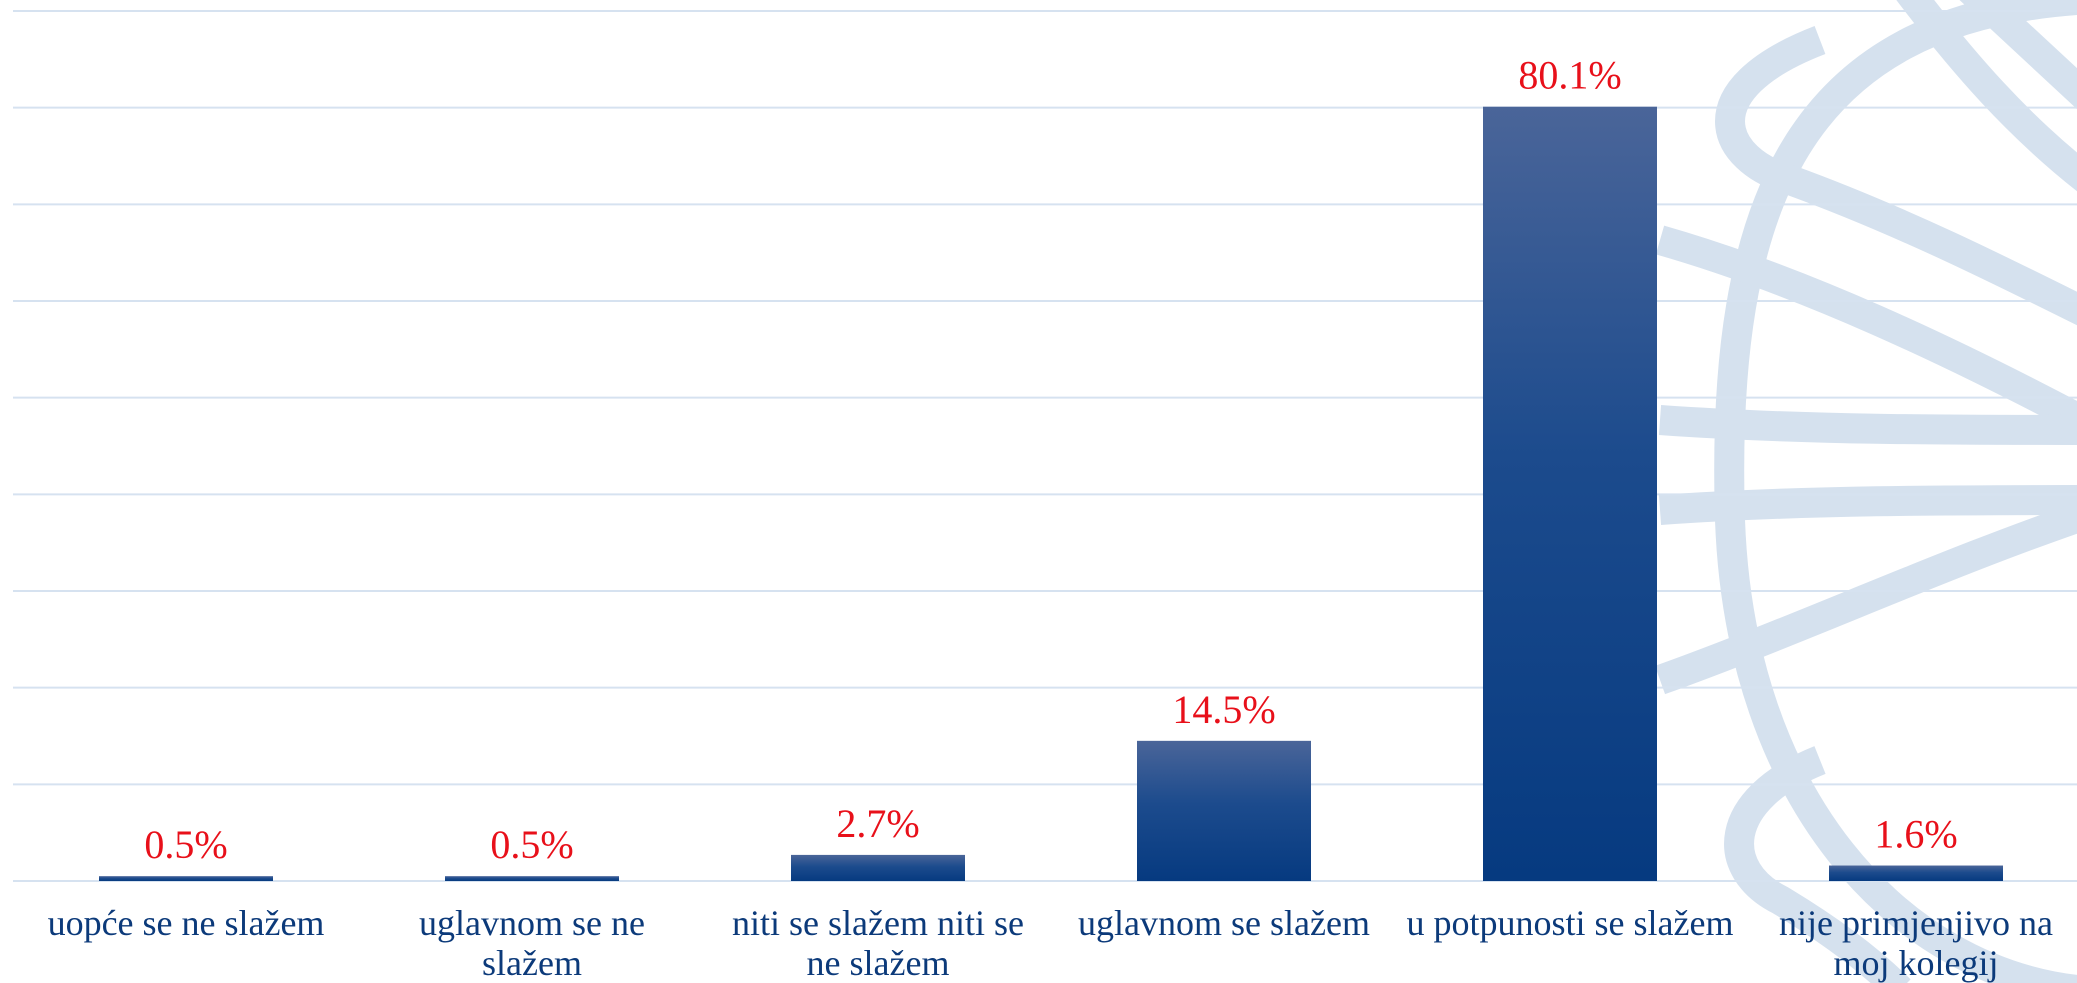  I want to click on x-tick-label: niti se slažem niti se ne slažem, so click(878, 943).